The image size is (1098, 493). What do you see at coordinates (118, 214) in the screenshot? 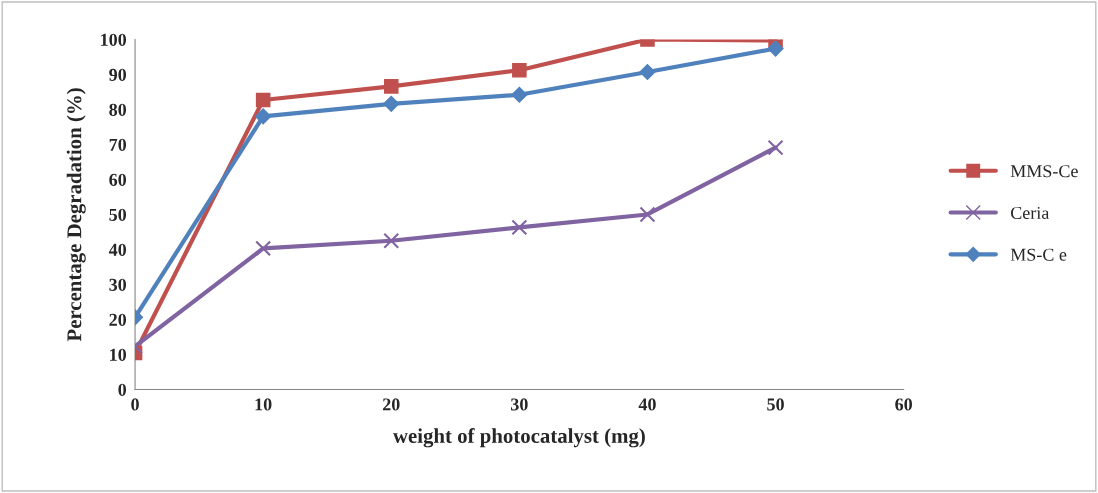
I see `y-tick-label: 50` at bounding box center [118, 214].